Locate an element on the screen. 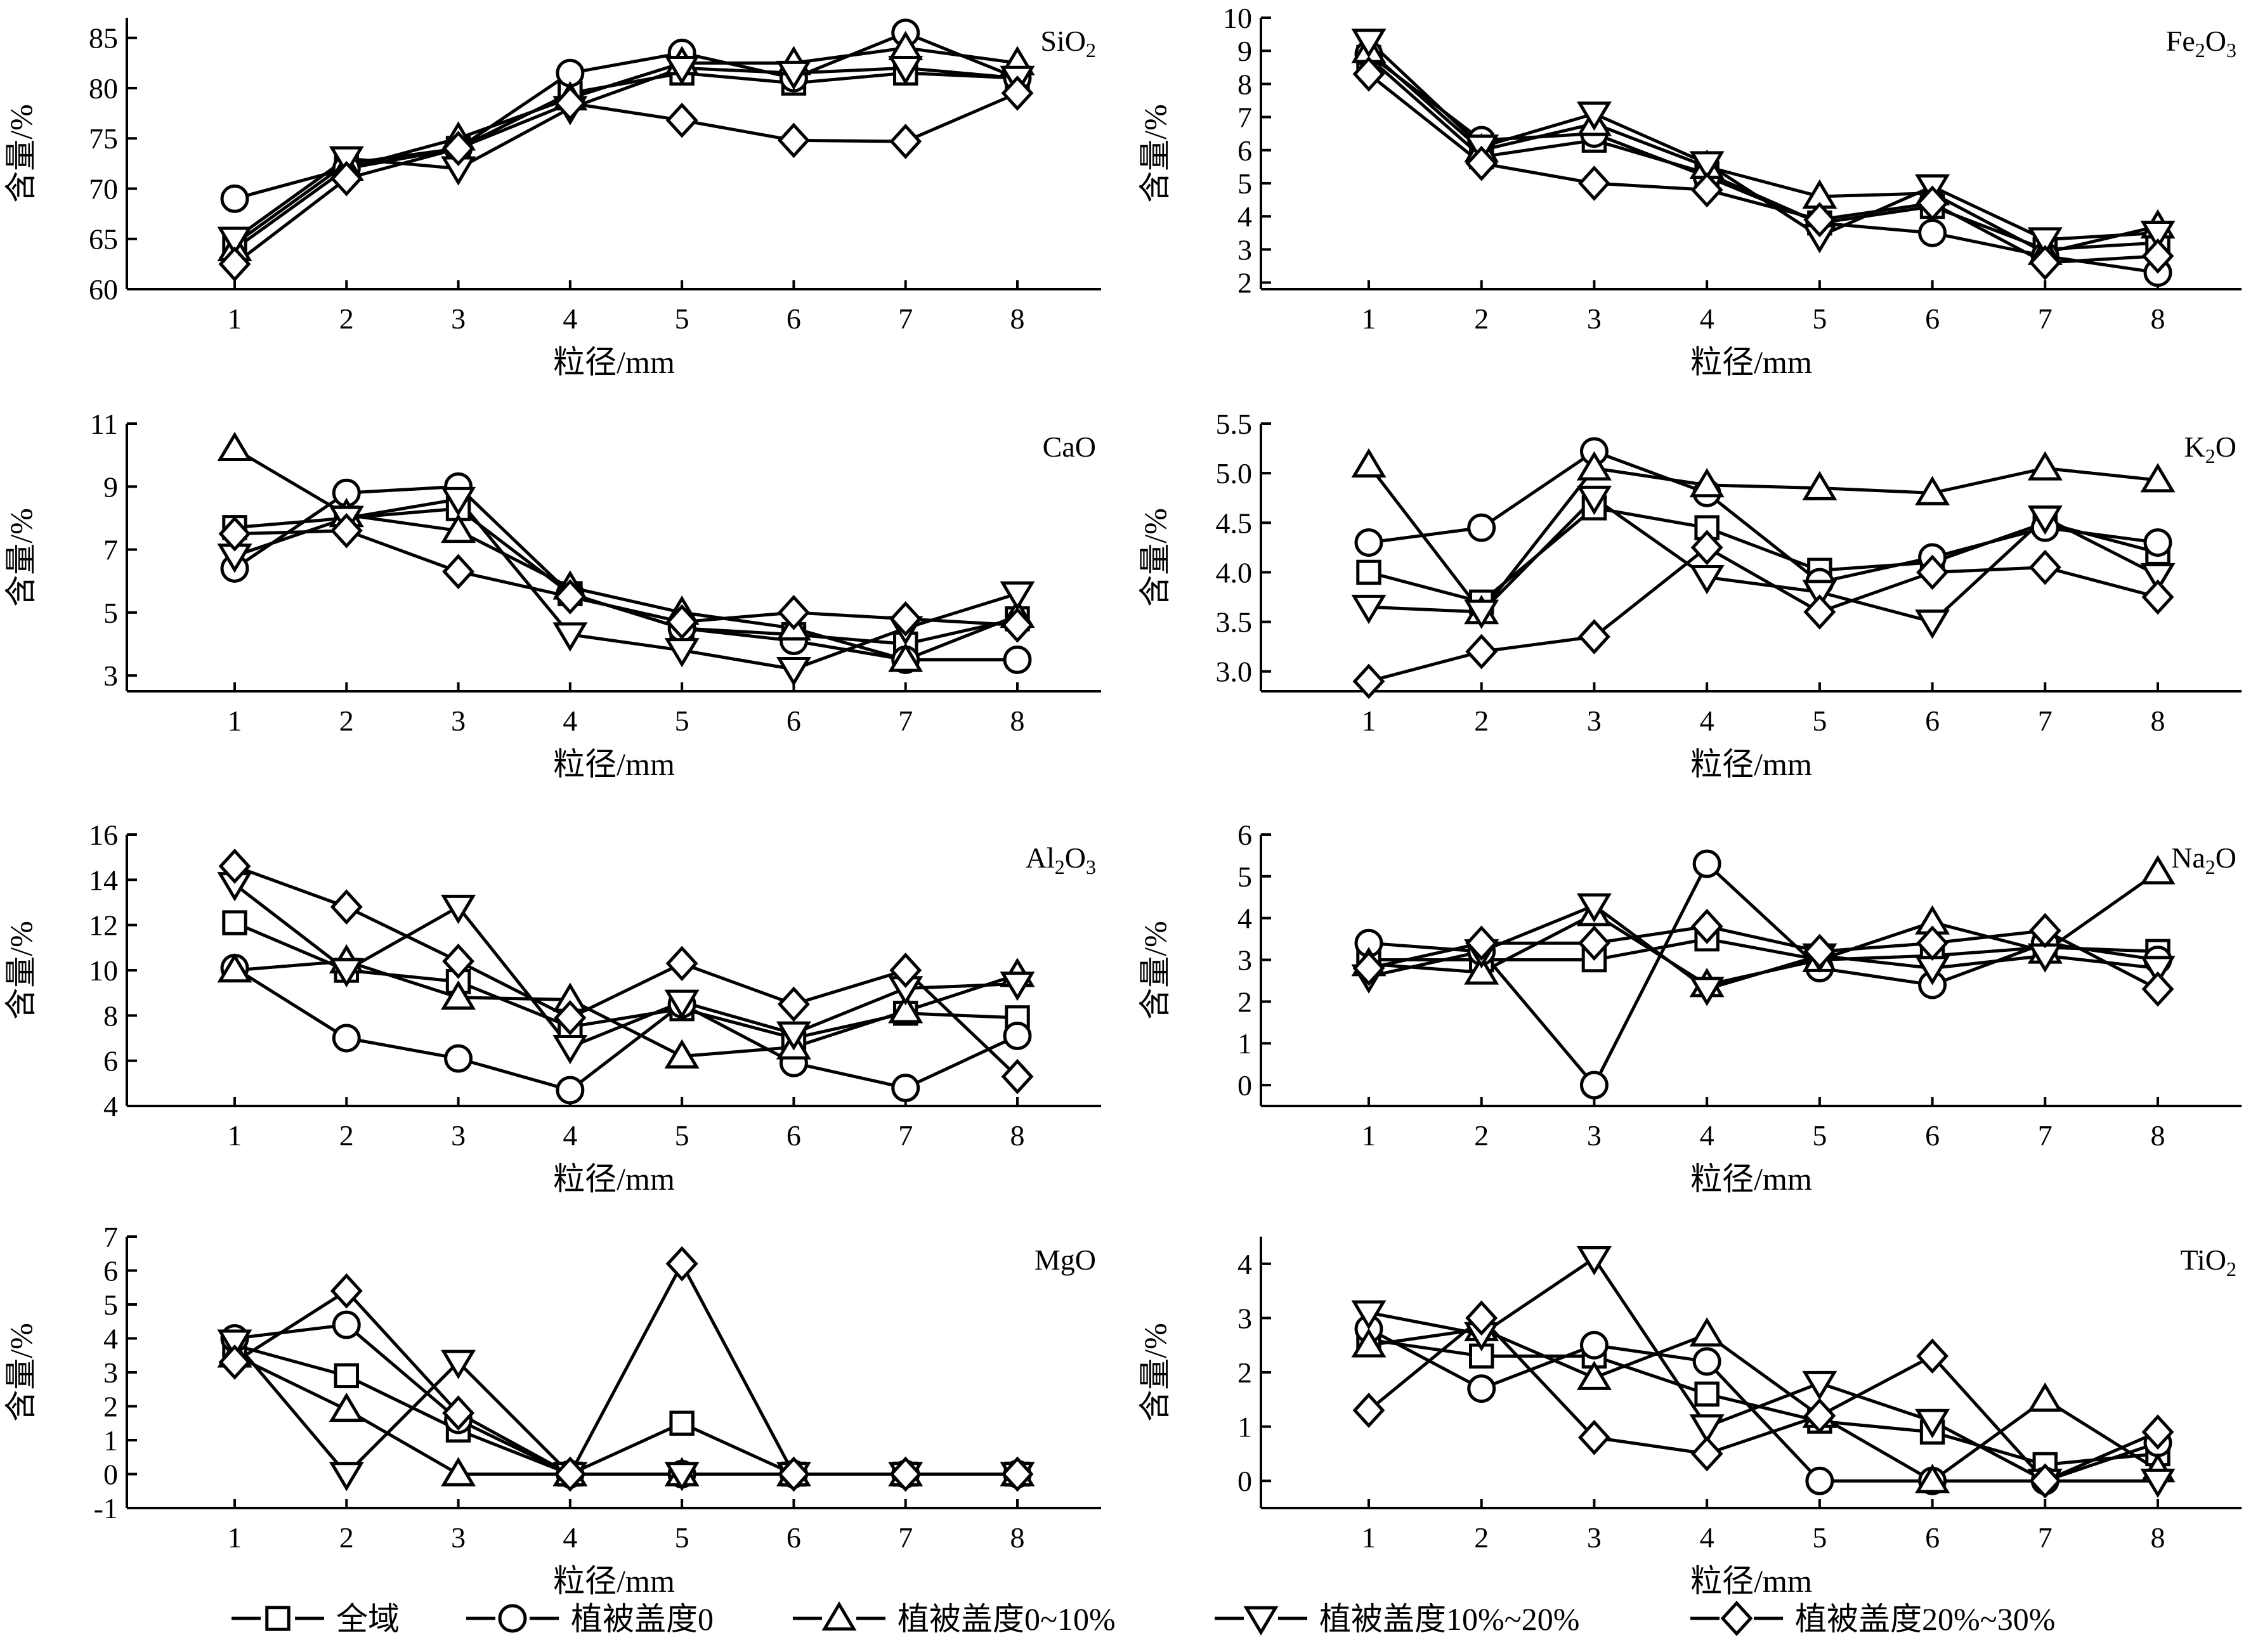 This screenshot has width=2265, height=1652. y-tick-label: 10 is located at coordinates (1237, 18).